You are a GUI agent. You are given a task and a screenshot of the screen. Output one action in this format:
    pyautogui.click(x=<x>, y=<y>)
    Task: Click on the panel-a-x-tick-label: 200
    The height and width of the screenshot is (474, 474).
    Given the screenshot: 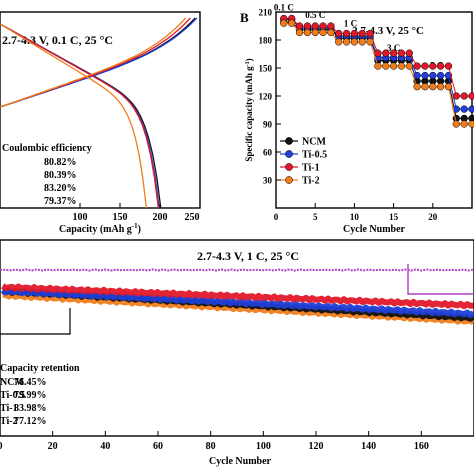 What is the action you would take?
    pyautogui.click(x=160, y=217)
    